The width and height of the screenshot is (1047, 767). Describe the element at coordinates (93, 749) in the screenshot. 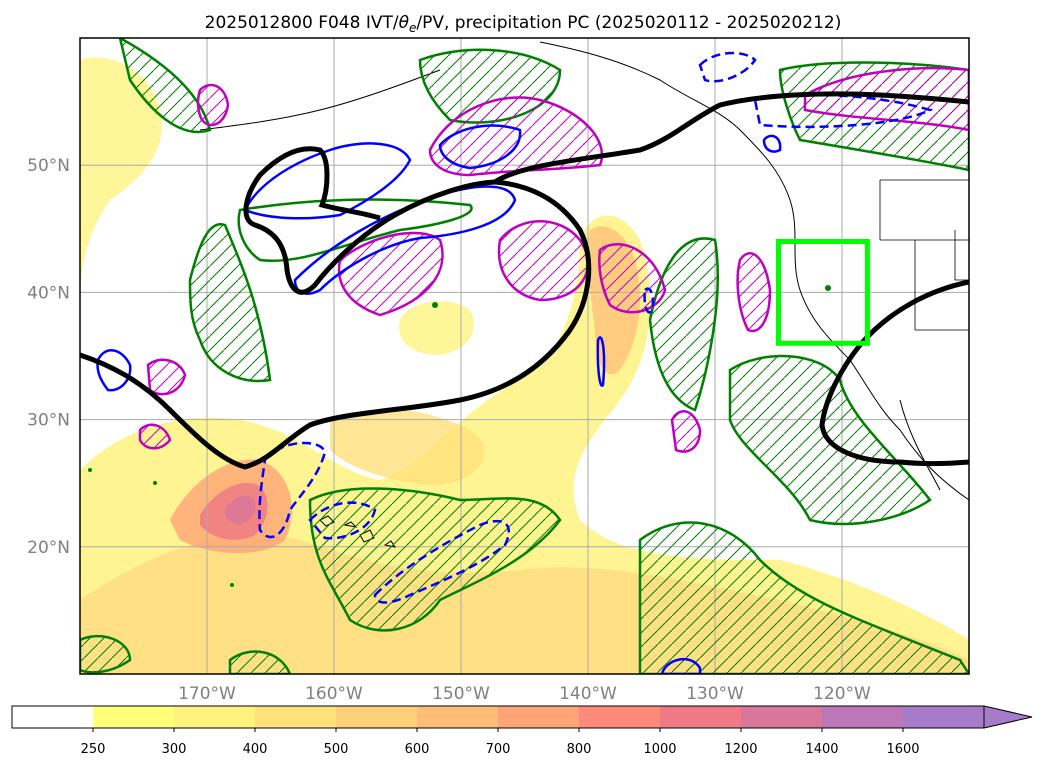

I see `colorbar-tick-label: 250` at that location.